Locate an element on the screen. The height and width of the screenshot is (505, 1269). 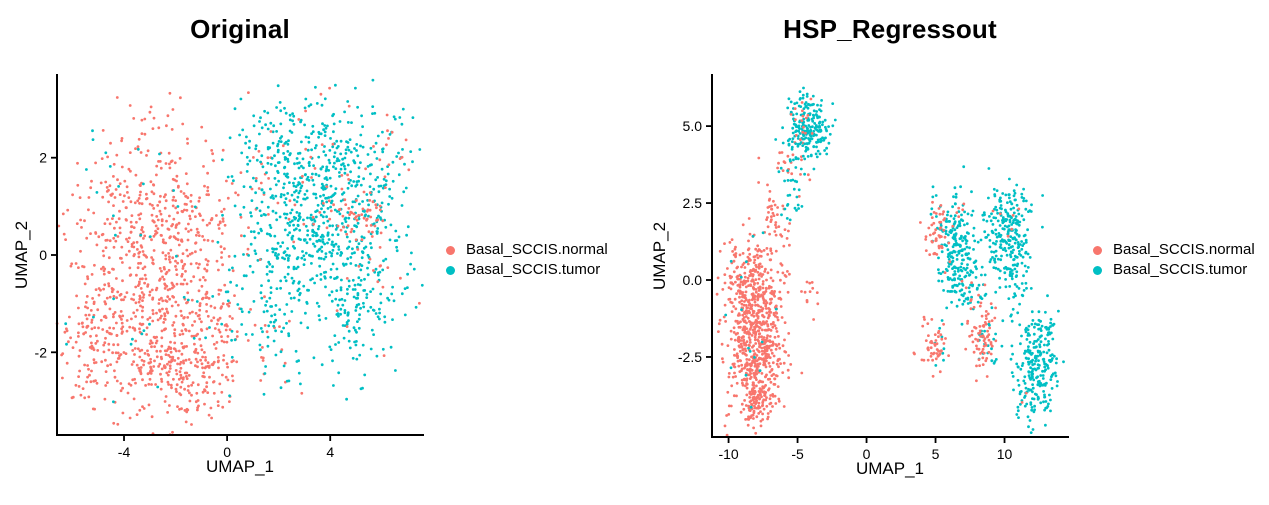
y-axis-ticks: 5.0 2.5 0.0 -2.5 is located at coordinates (695, 241).